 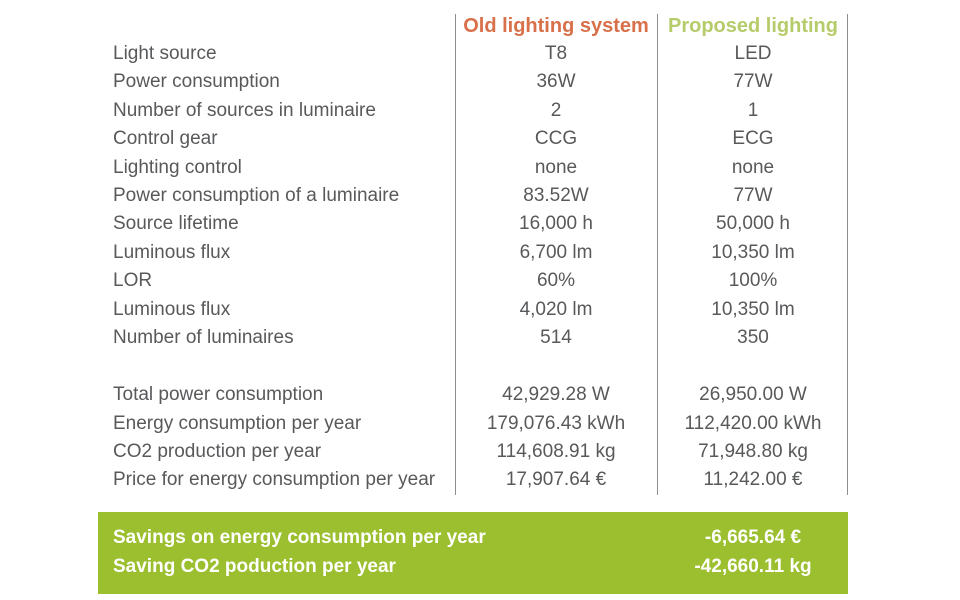 What do you see at coordinates (176, 224) in the screenshot?
I see `row-label: Source lifetime` at bounding box center [176, 224].